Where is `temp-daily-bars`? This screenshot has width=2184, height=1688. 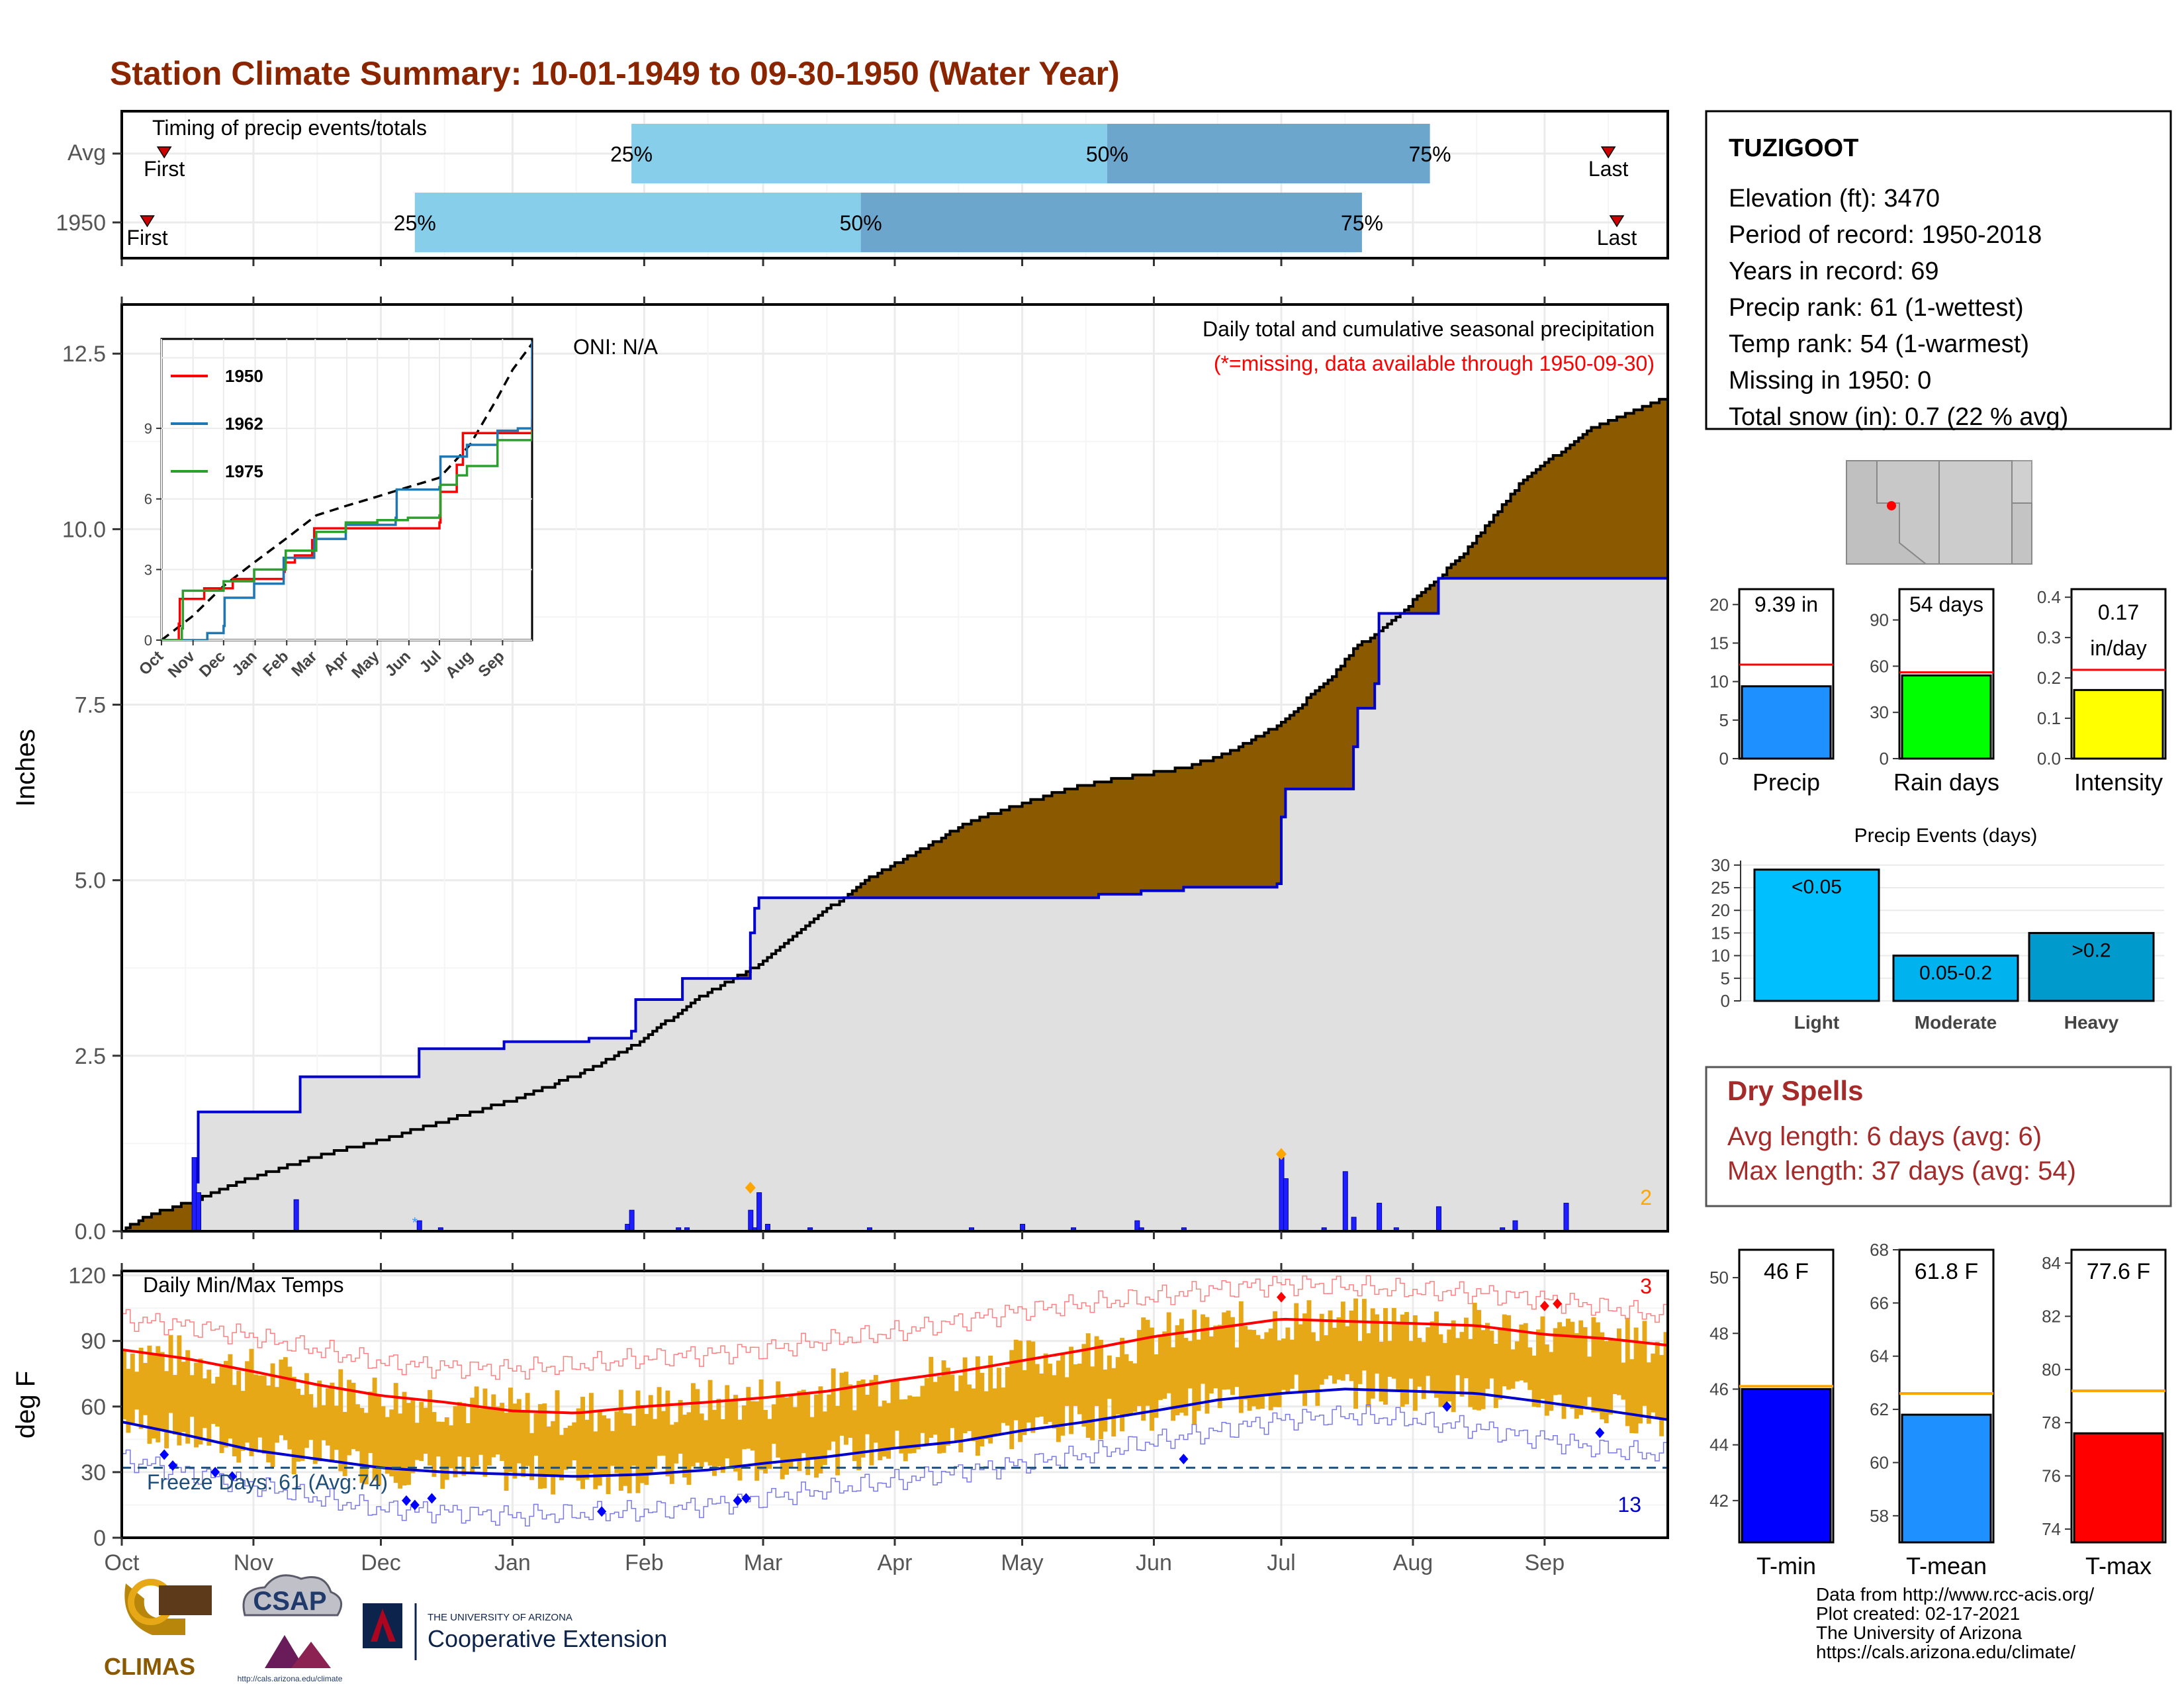
temp-daily-bars is located at coordinates (895, 1396).